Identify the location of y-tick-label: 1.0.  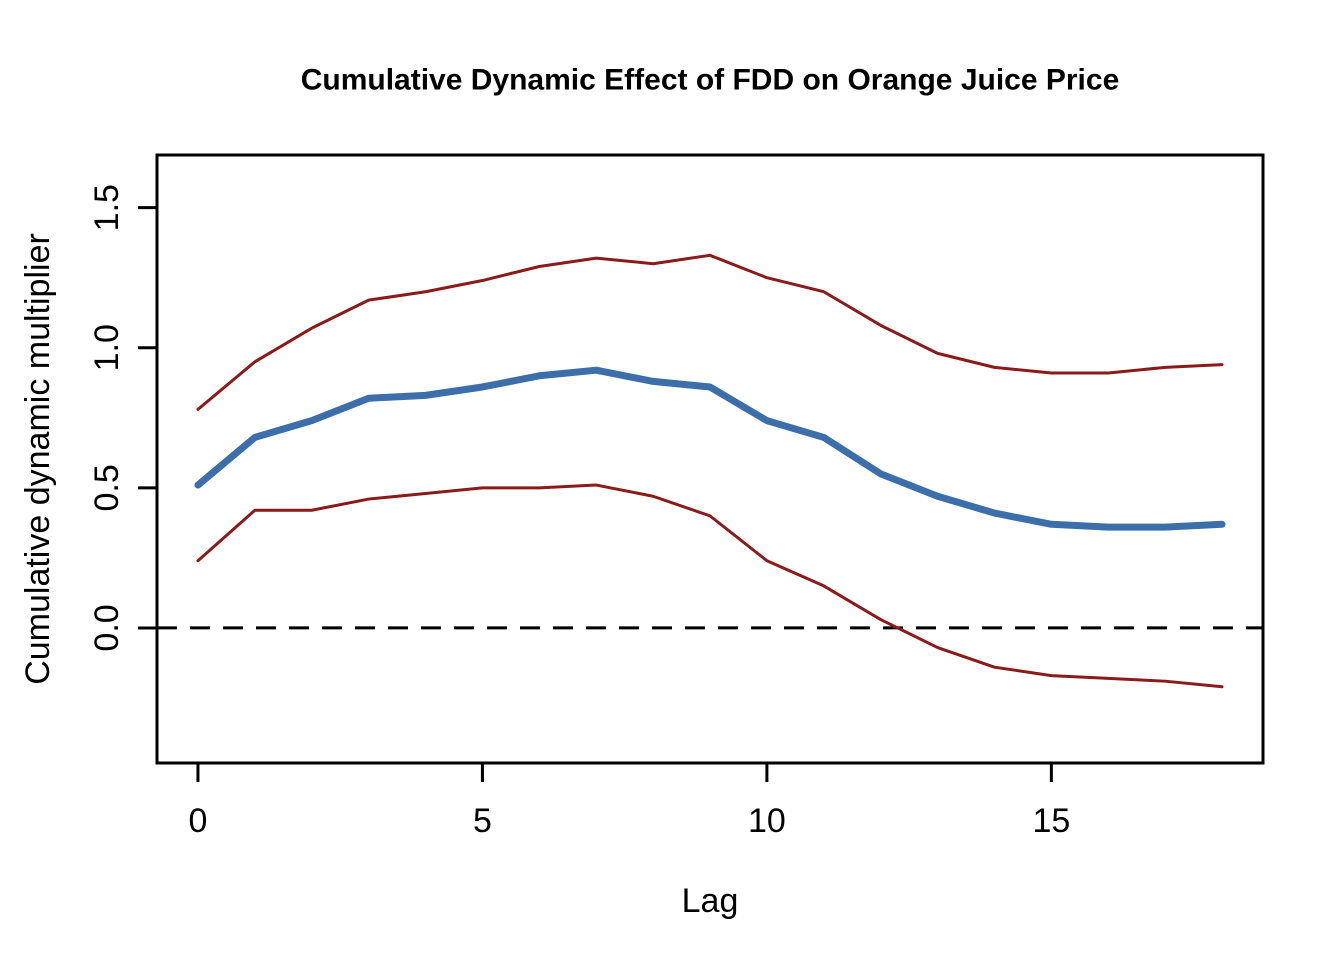
(107, 347).